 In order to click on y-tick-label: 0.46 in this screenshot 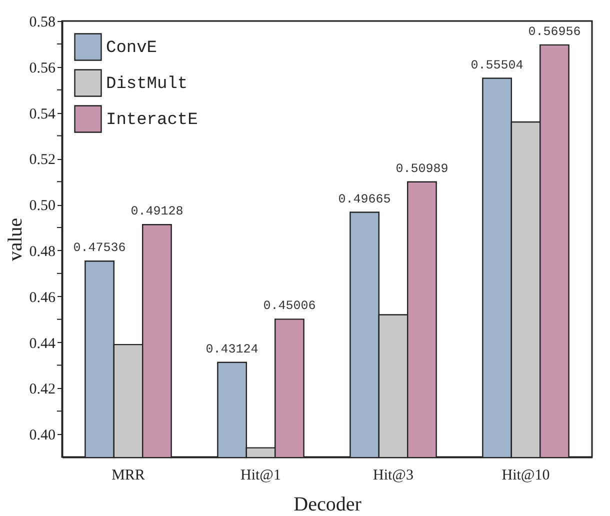, I will do `click(42, 298)`.